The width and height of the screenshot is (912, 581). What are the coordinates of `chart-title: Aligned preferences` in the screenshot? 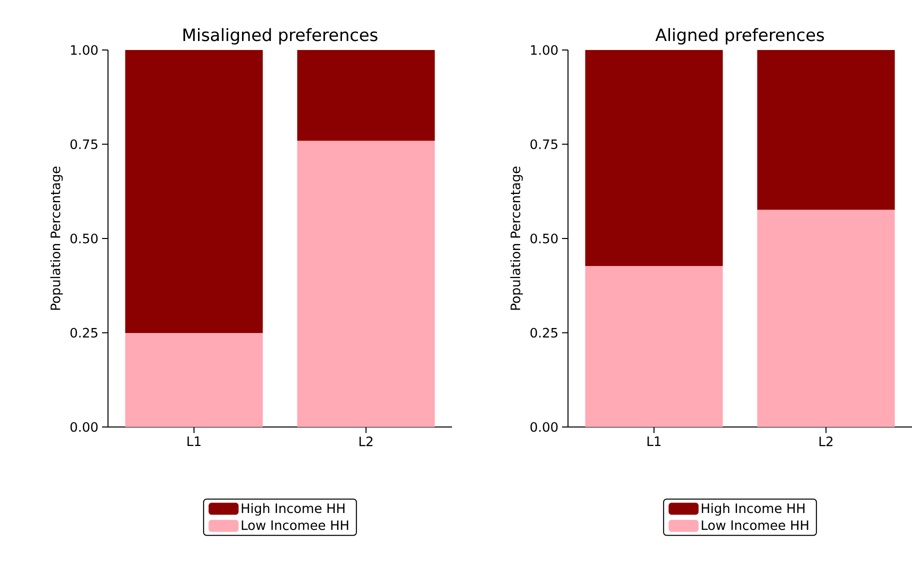 It's located at (739, 36).